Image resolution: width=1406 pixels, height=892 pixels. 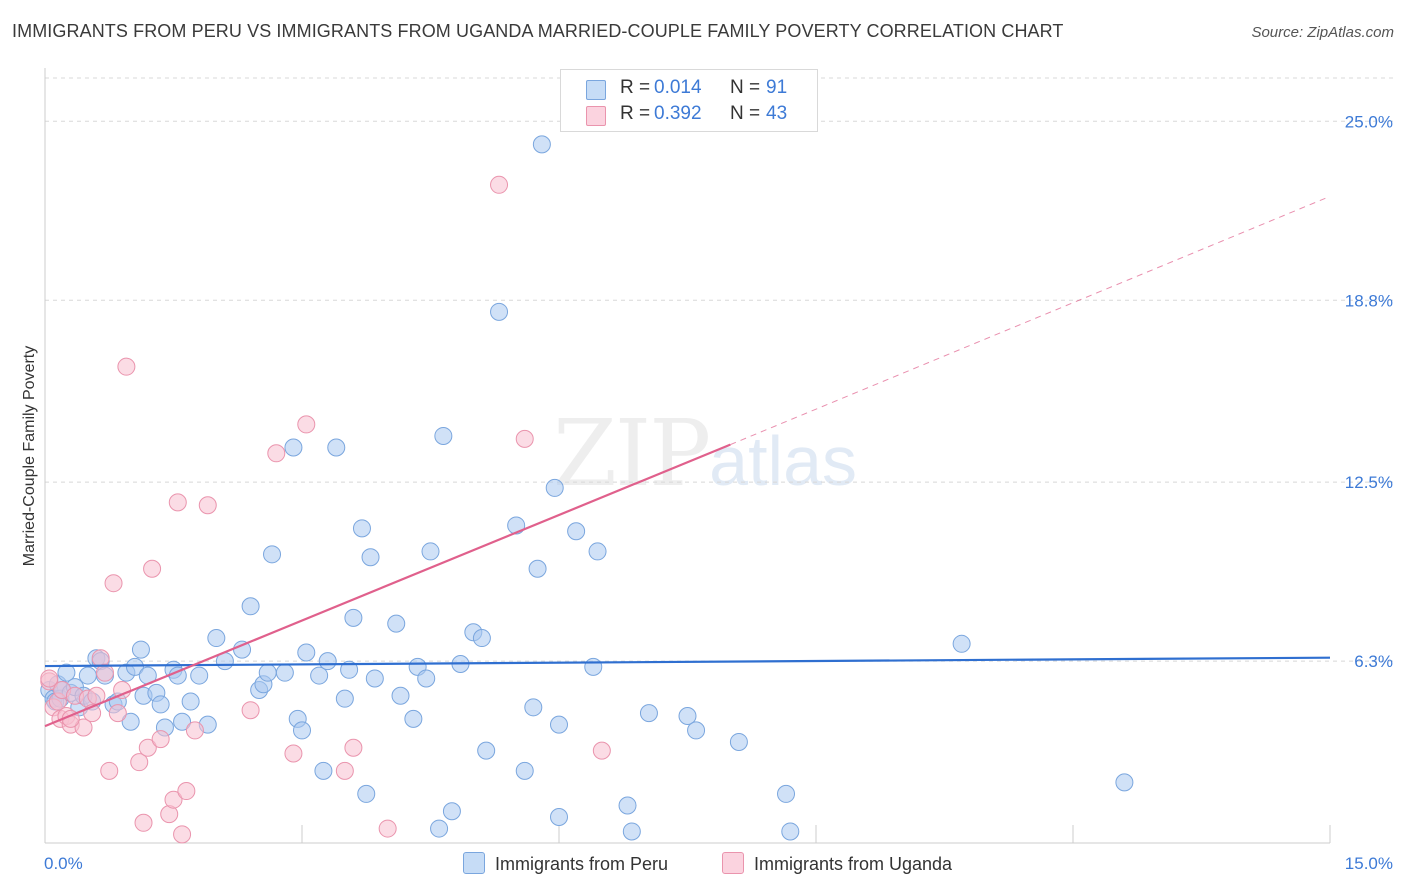 What do you see at coordinates (1373, 661) in the screenshot?
I see `y-tick-label: 6.3%` at bounding box center [1373, 661].